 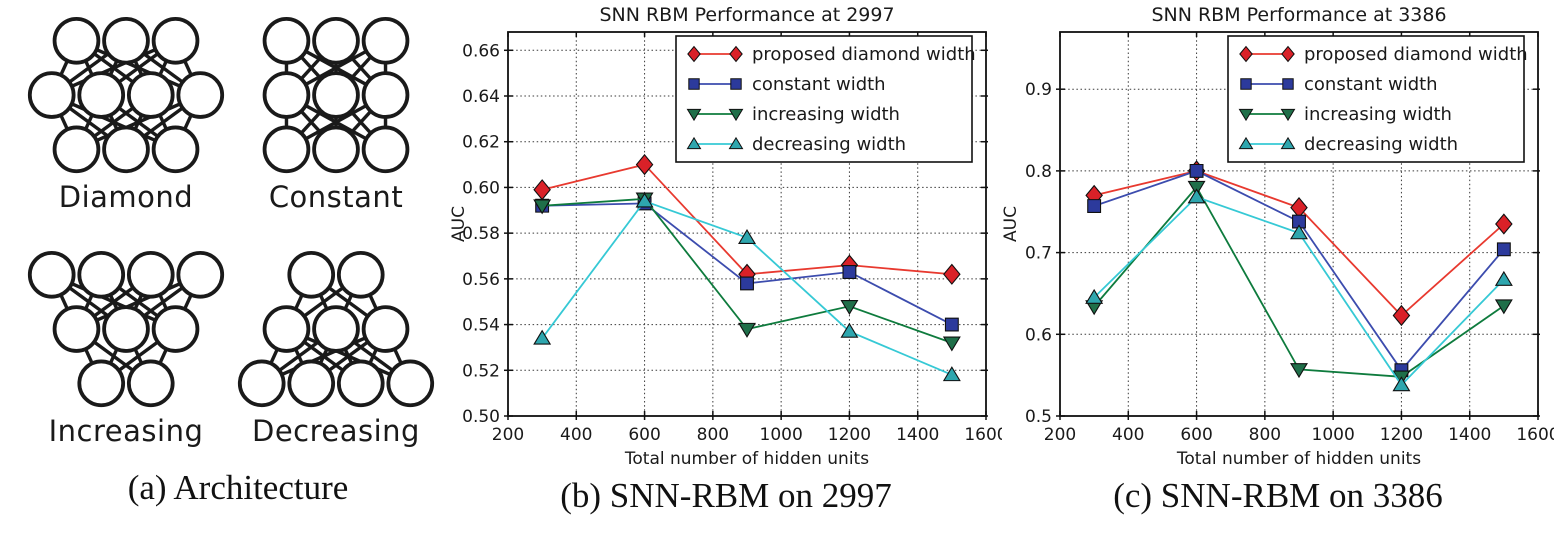 I want to click on network-diagram-diamond-graphic, so click(x=126, y=95).